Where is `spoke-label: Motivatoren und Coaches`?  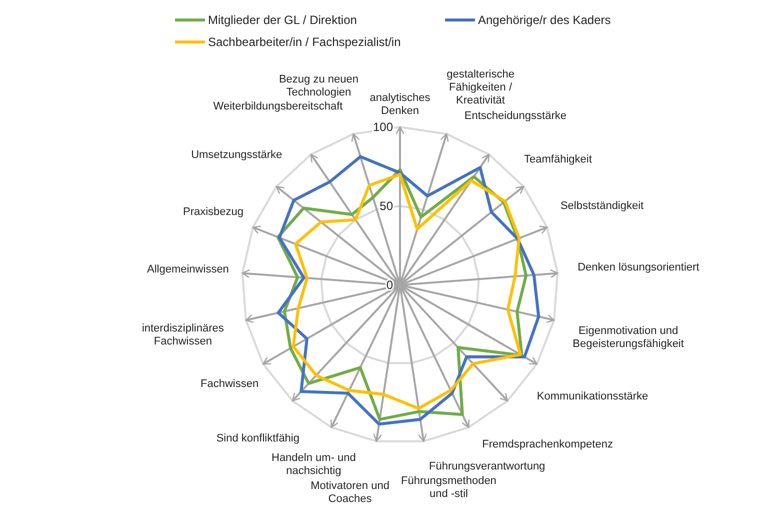
spoke-label: Motivatoren und Coaches is located at coordinates (350, 493).